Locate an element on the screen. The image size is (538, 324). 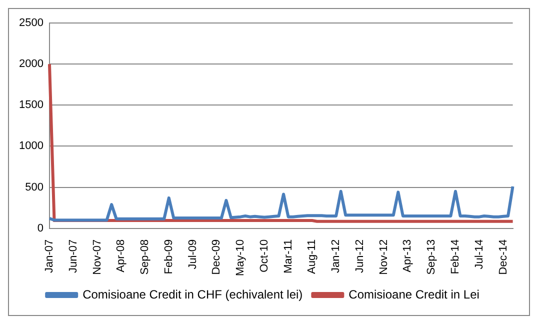
y-tick-label: 2000 is located at coordinates (31, 64).